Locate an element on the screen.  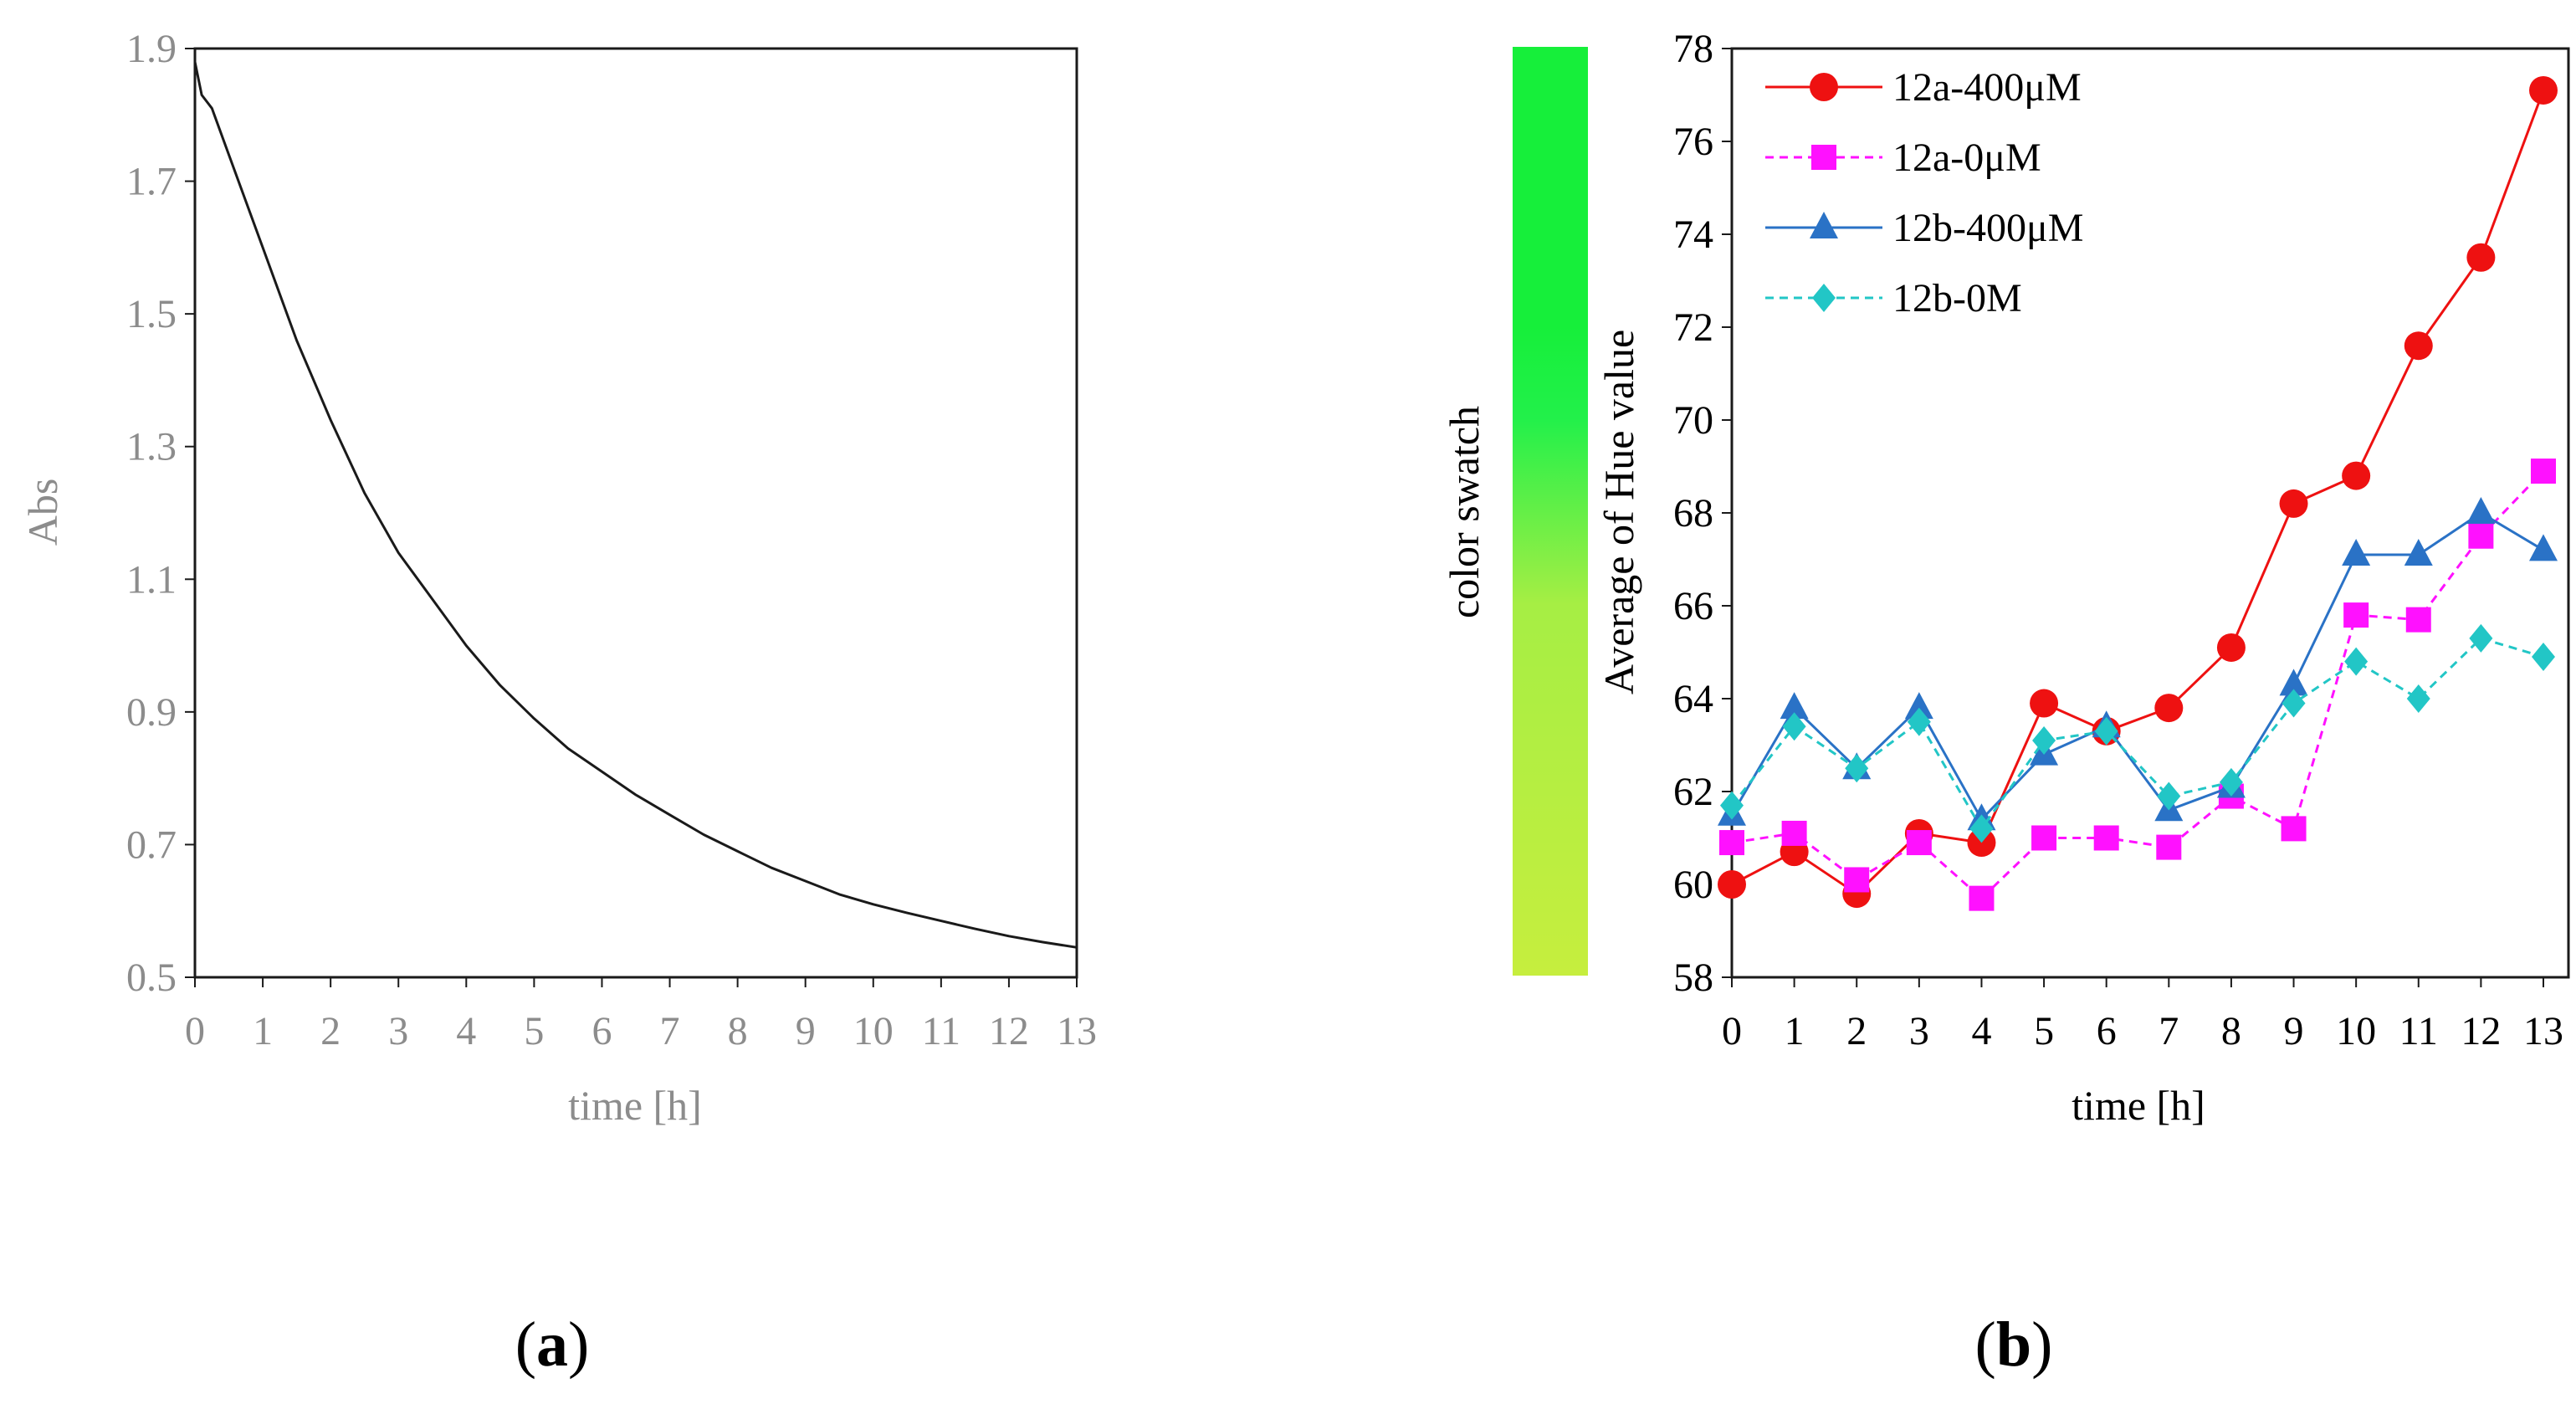
y-tick-label: 62 is located at coordinates (1693, 792).